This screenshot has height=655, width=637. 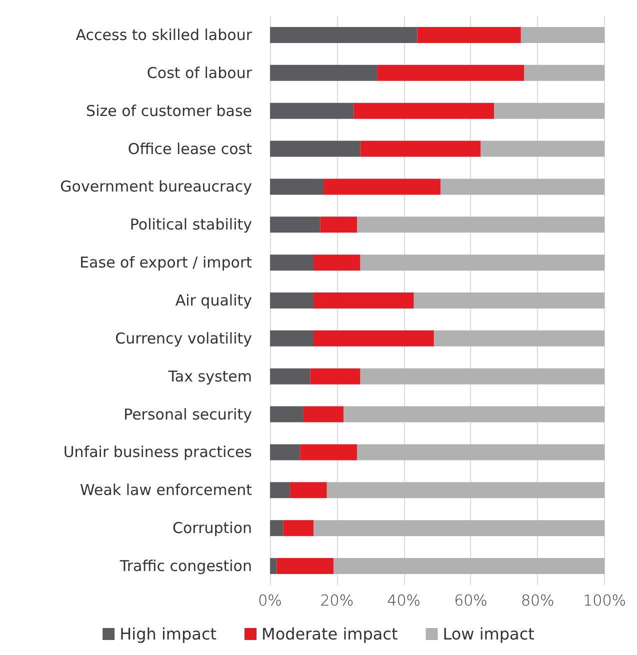 What do you see at coordinates (157, 452) in the screenshot?
I see `y-tick-label: Unfair business practices` at bounding box center [157, 452].